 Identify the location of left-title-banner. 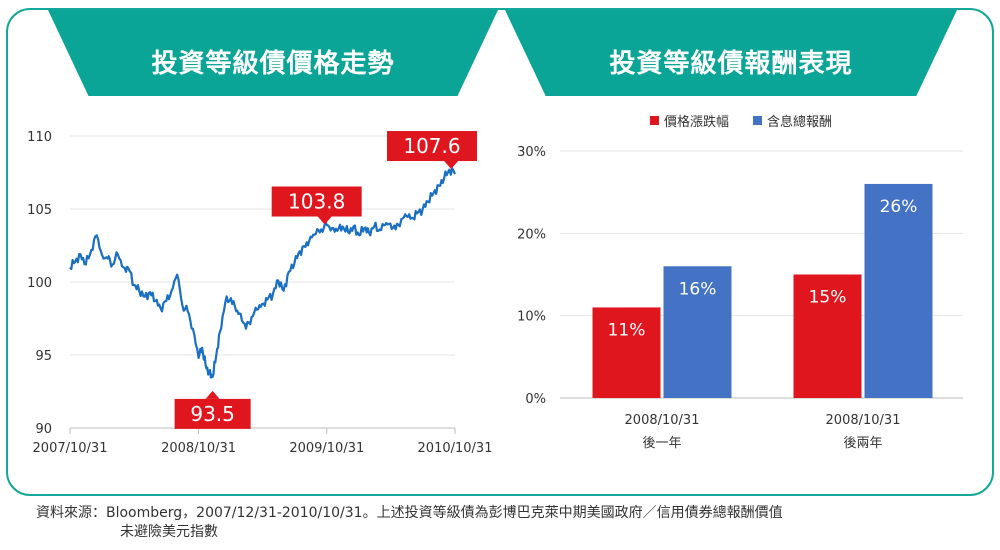
(273, 53).